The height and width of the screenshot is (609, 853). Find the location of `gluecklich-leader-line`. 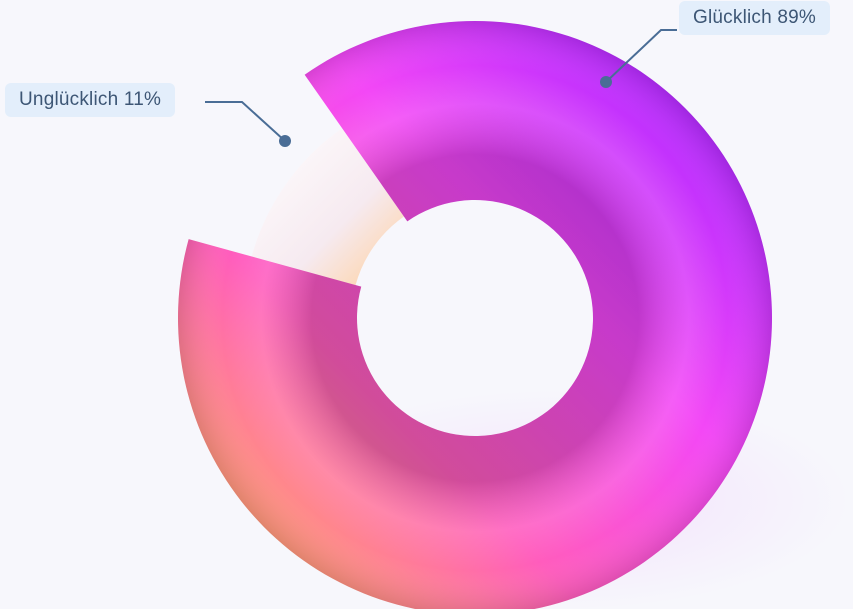

gluecklich-leader-line is located at coordinates (641, 56).